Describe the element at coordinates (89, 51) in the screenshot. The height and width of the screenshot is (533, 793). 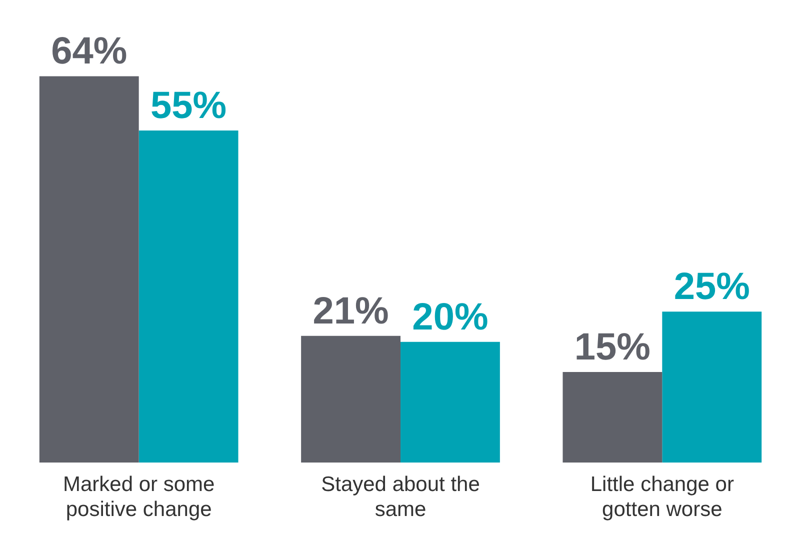
I see `data-label: 64%` at that location.